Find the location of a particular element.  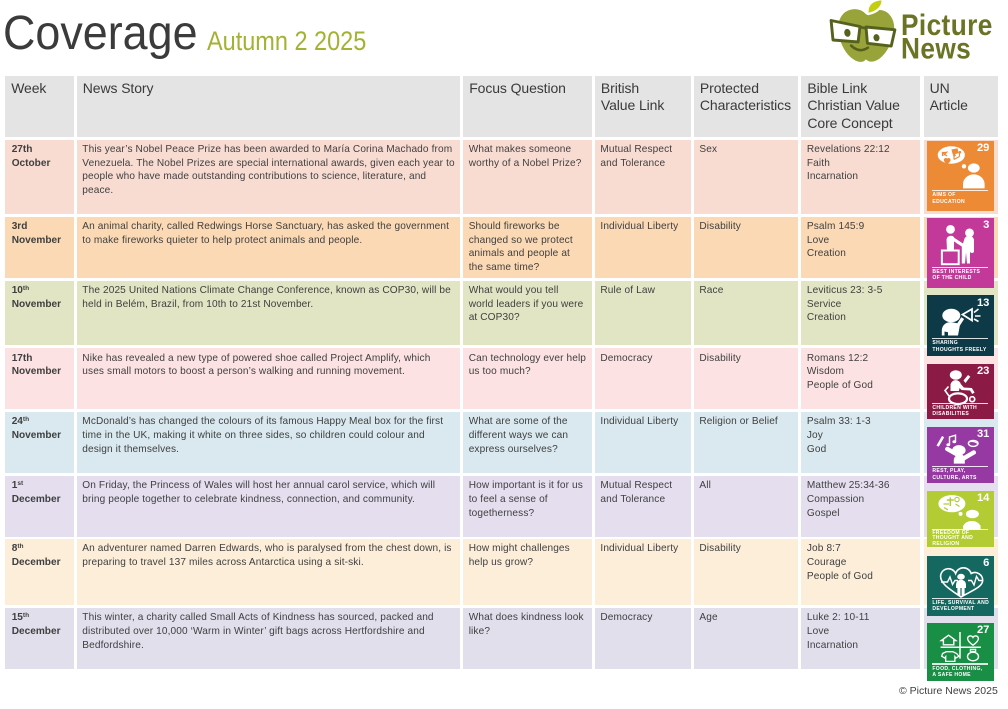

svg-text: News is located at coordinates (936, 48).